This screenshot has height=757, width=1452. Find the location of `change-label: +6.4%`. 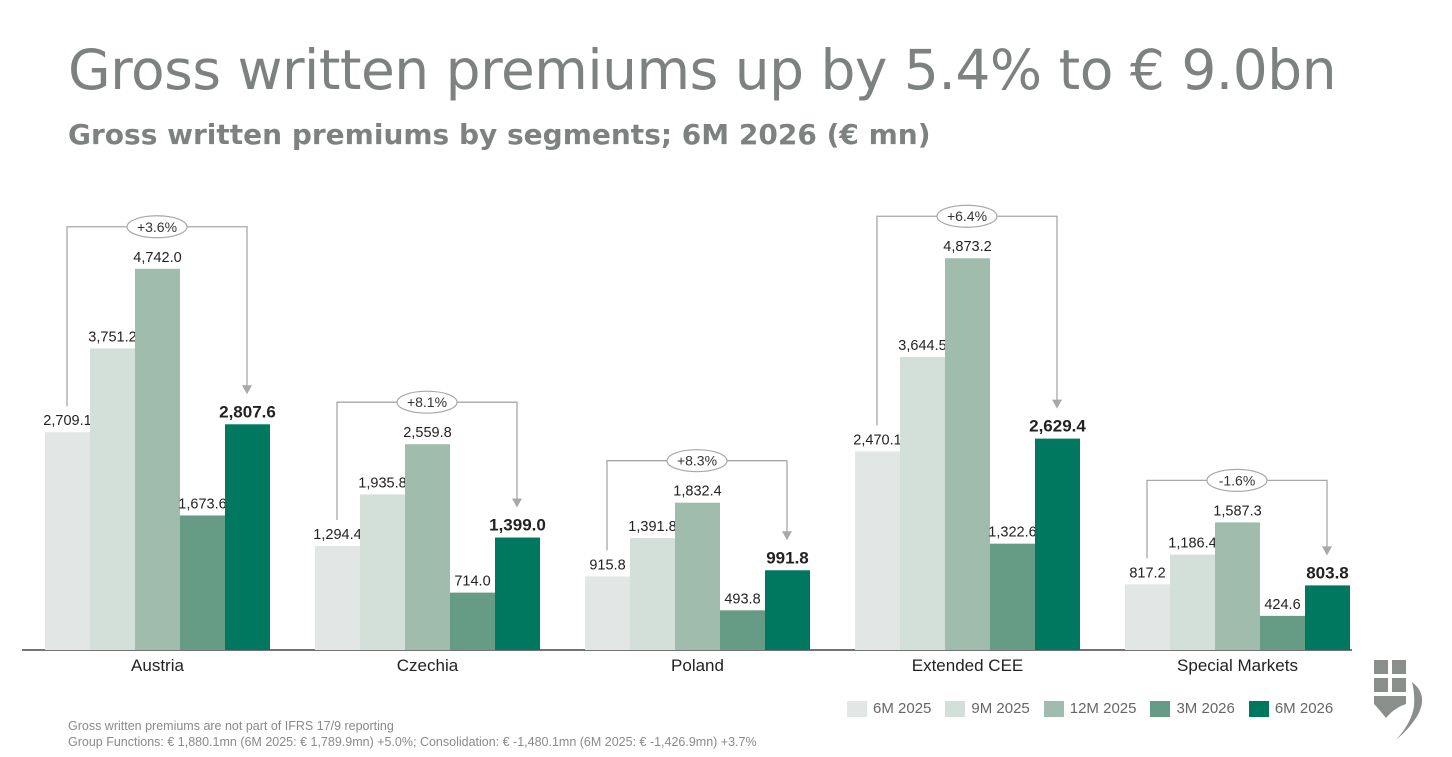

change-label: +6.4% is located at coordinates (967, 216).